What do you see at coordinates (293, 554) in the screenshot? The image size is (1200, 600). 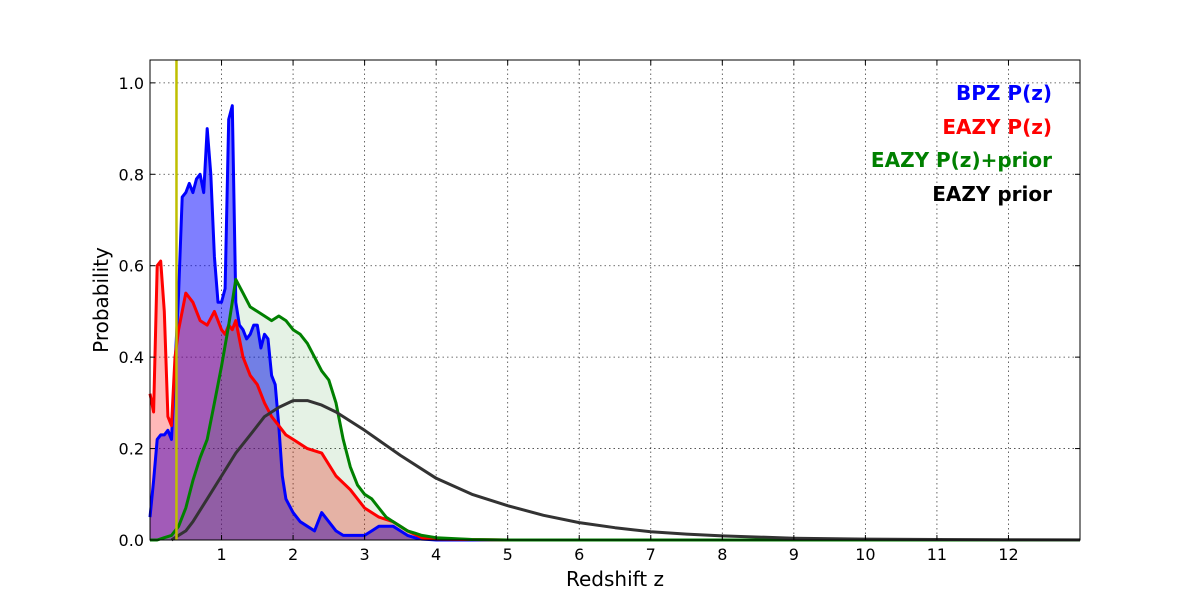 I see `x-tick-label: 2` at bounding box center [293, 554].